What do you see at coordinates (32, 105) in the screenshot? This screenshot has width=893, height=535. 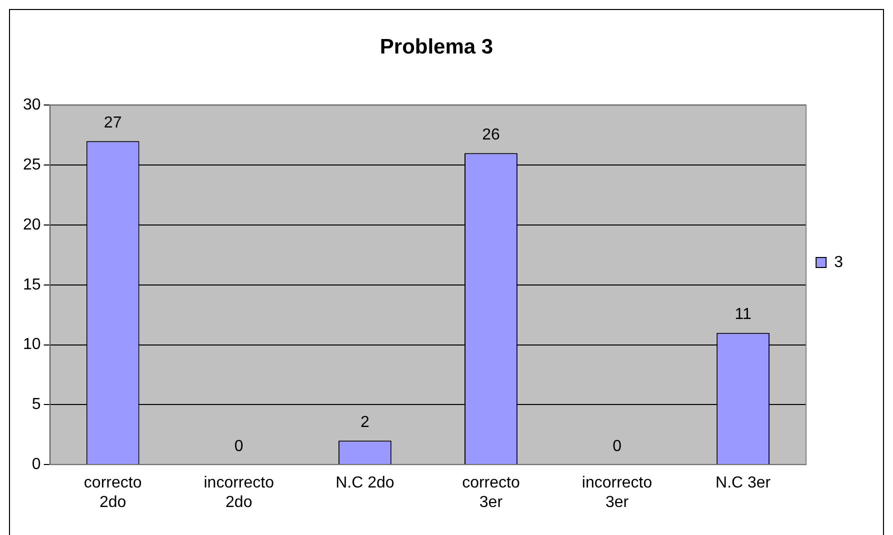 I see `y-tick-label: 30` at bounding box center [32, 105].